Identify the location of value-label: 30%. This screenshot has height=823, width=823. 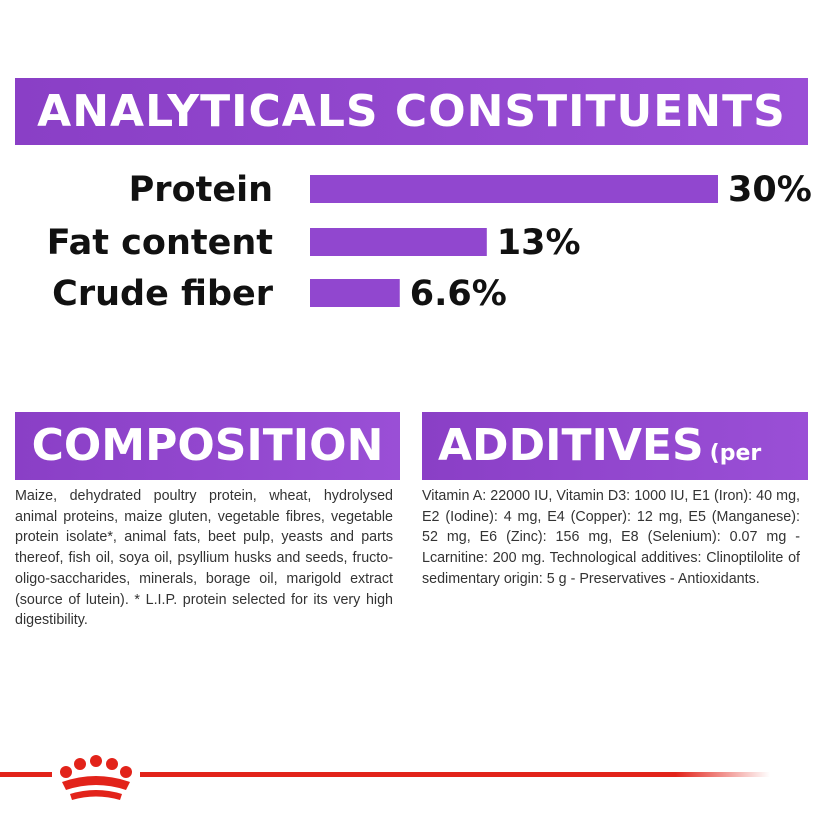
(770, 190).